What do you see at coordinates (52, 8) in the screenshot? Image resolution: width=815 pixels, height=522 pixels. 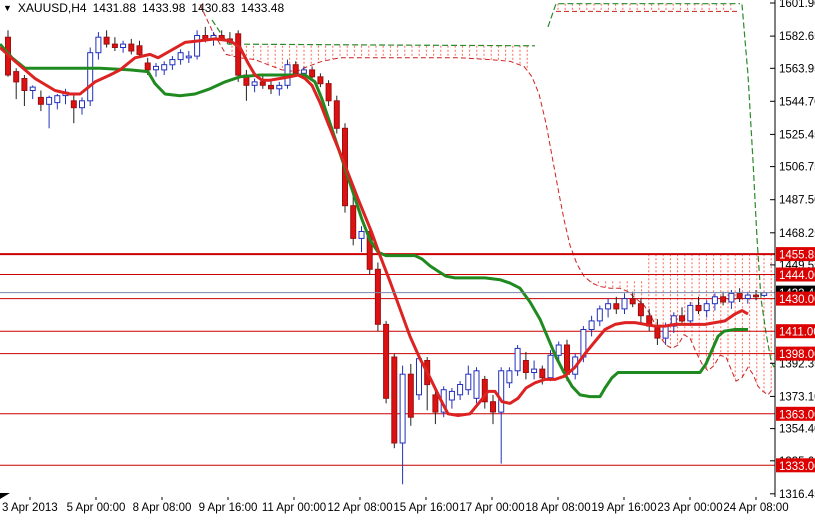 I see `symbol-period-label: XAUUSD,H4` at bounding box center [52, 8].